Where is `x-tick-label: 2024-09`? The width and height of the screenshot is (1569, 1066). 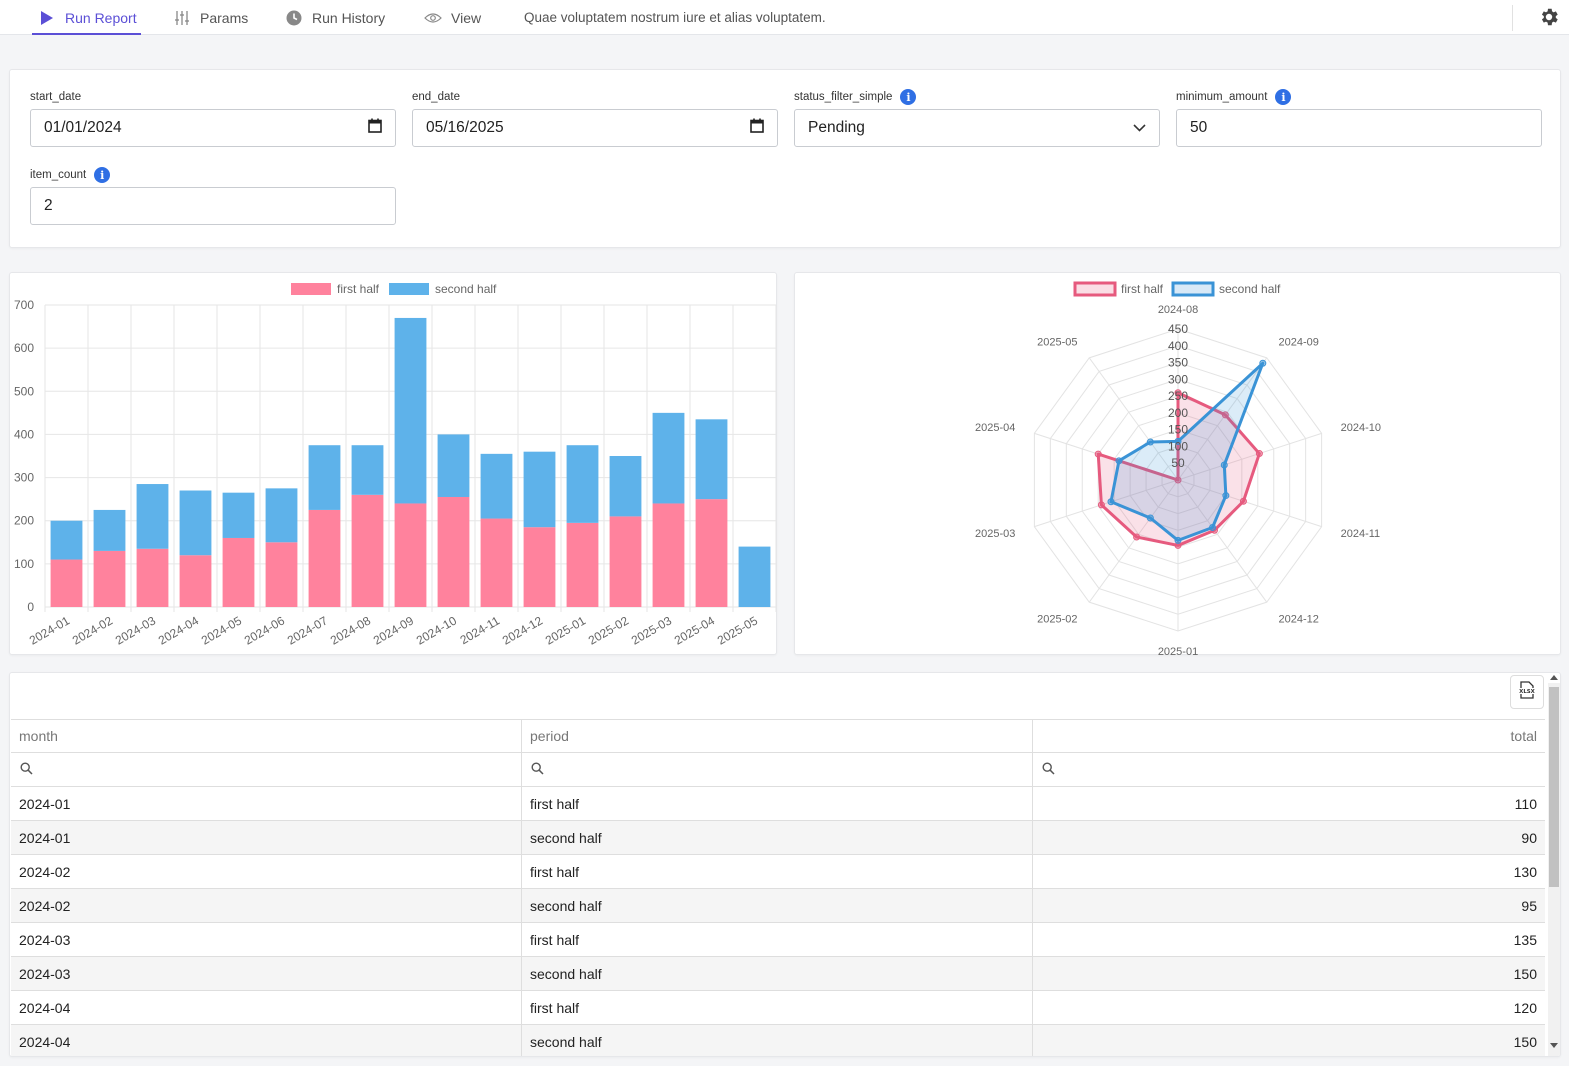 x-tick-label: 2024-09 is located at coordinates (393, 630).